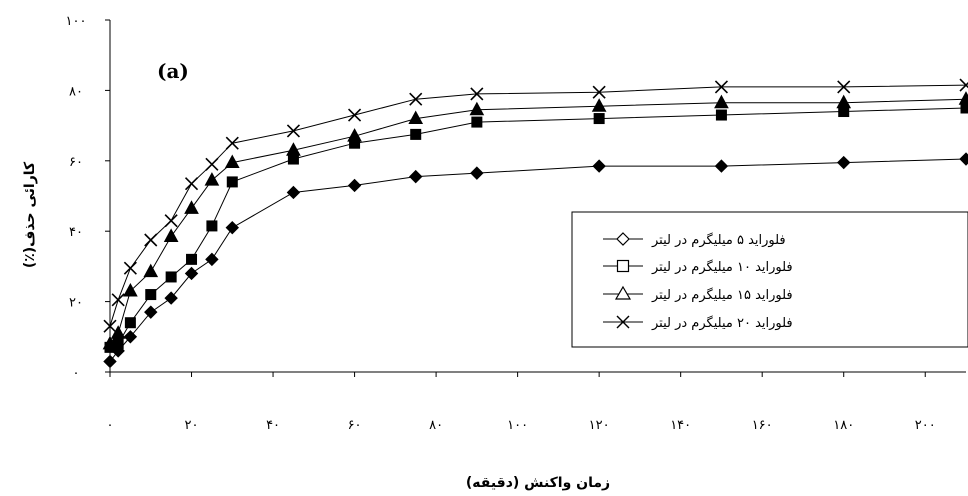 The width and height of the screenshot is (968, 496). Describe the element at coordinates (680, 425) in the screenshot. I see `x-tick-label: ۱۴۰` at that location.